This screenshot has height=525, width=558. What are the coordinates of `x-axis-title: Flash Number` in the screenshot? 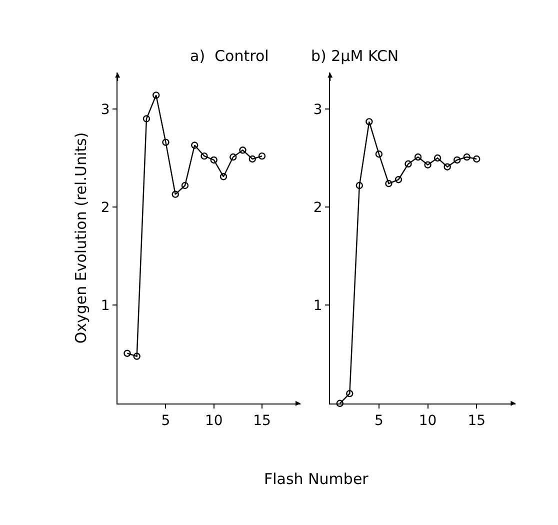 It's located at (317, 479).